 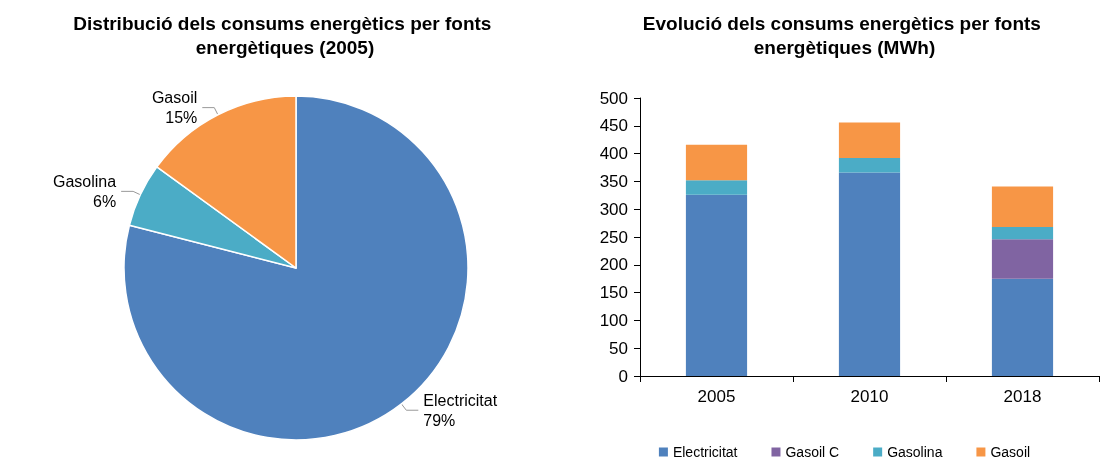 What do you see at coordinates (716, 396) in the screenshot?
I see `x-tick-label: 2005` at bounding box center [716, 396].